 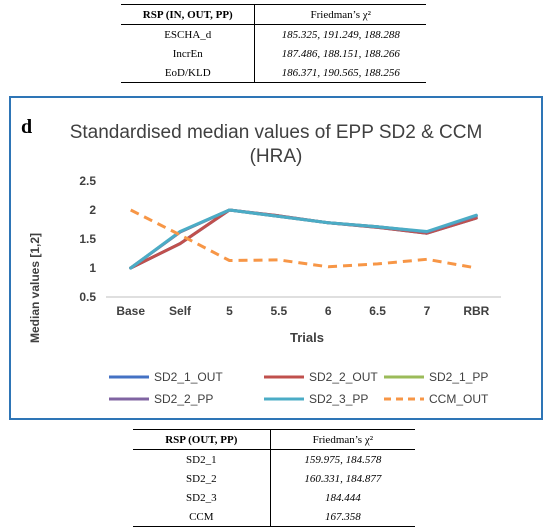 What do you see at coordinates (328, 311) in the screenshot?
I see `x-tick-label: 6` at bounding box center [328, 311].